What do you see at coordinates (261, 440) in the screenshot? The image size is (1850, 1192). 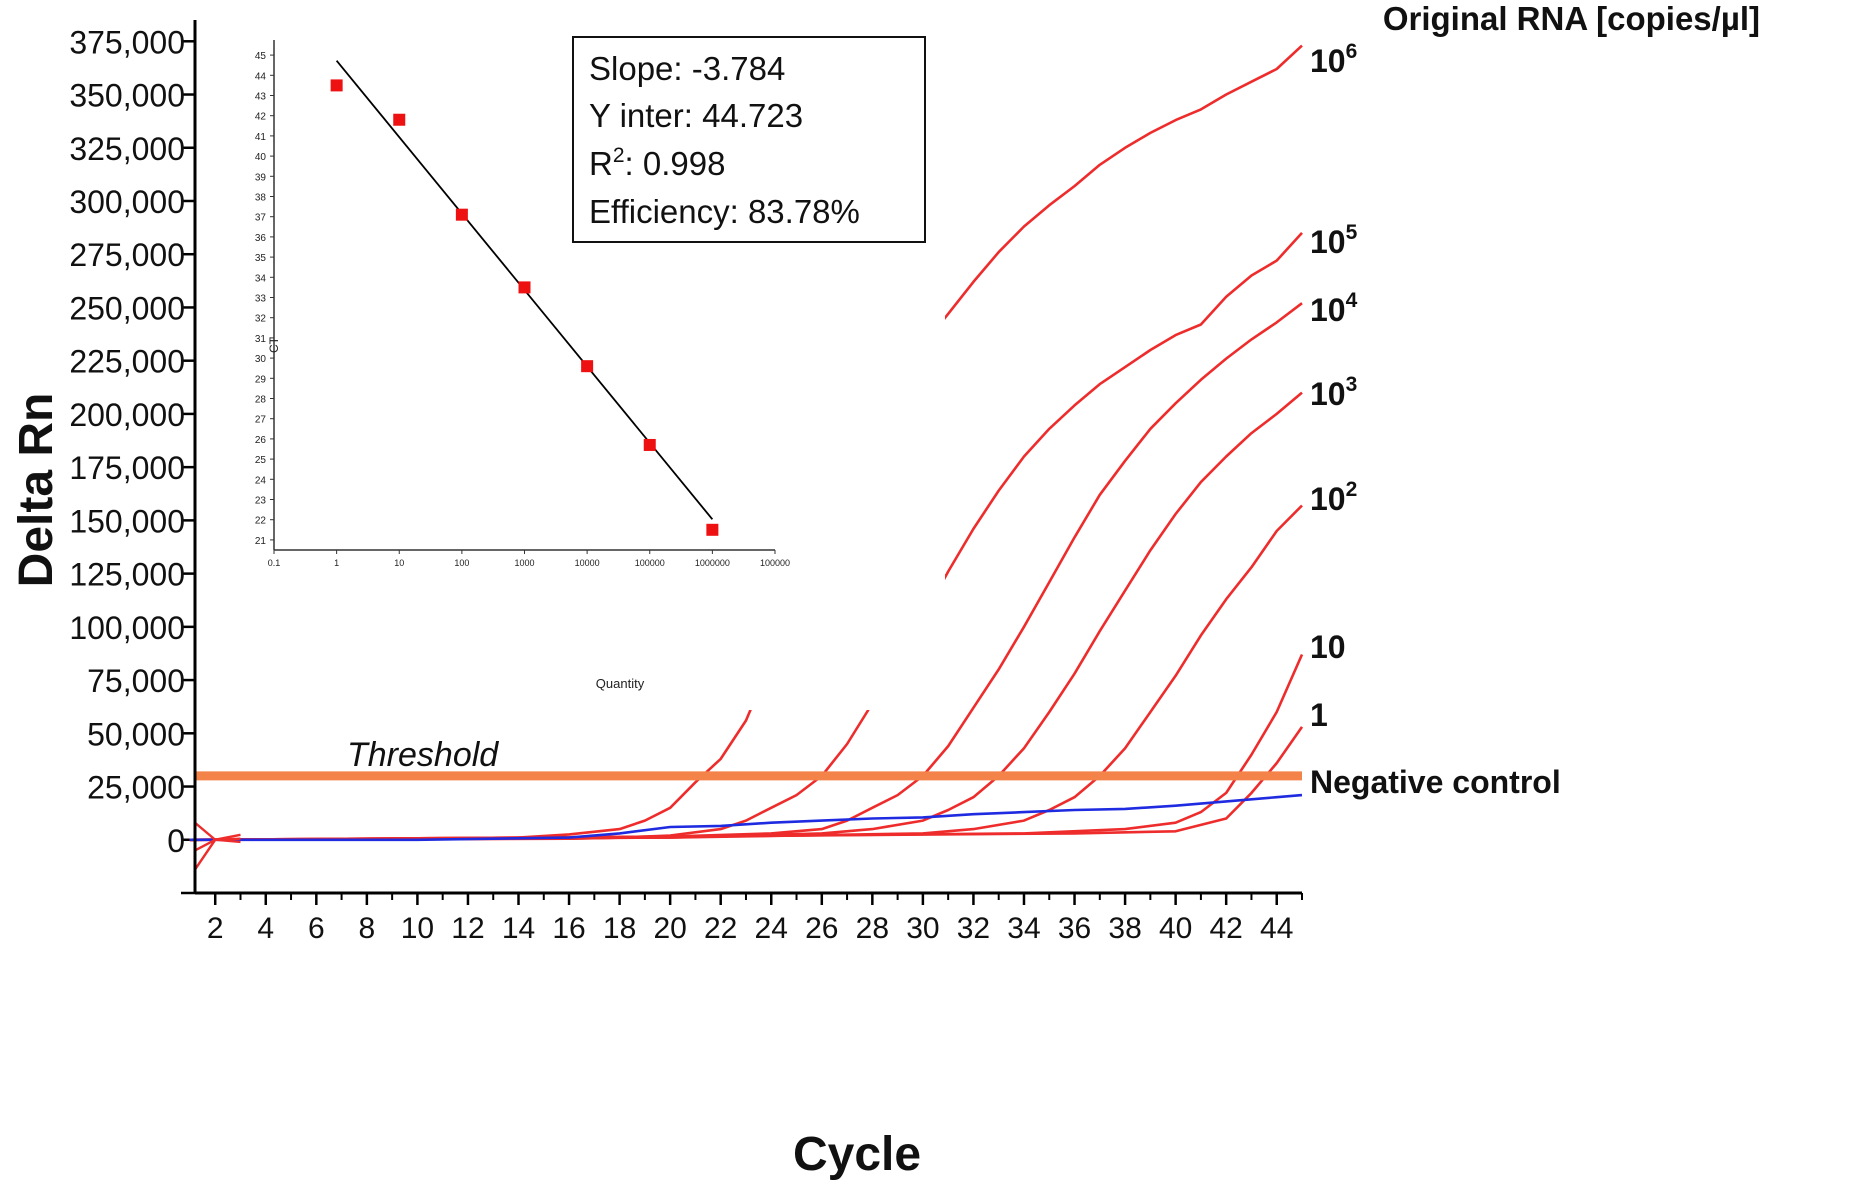 I see `inset-y-tick-label: 26` at bounding box center [261, 440].